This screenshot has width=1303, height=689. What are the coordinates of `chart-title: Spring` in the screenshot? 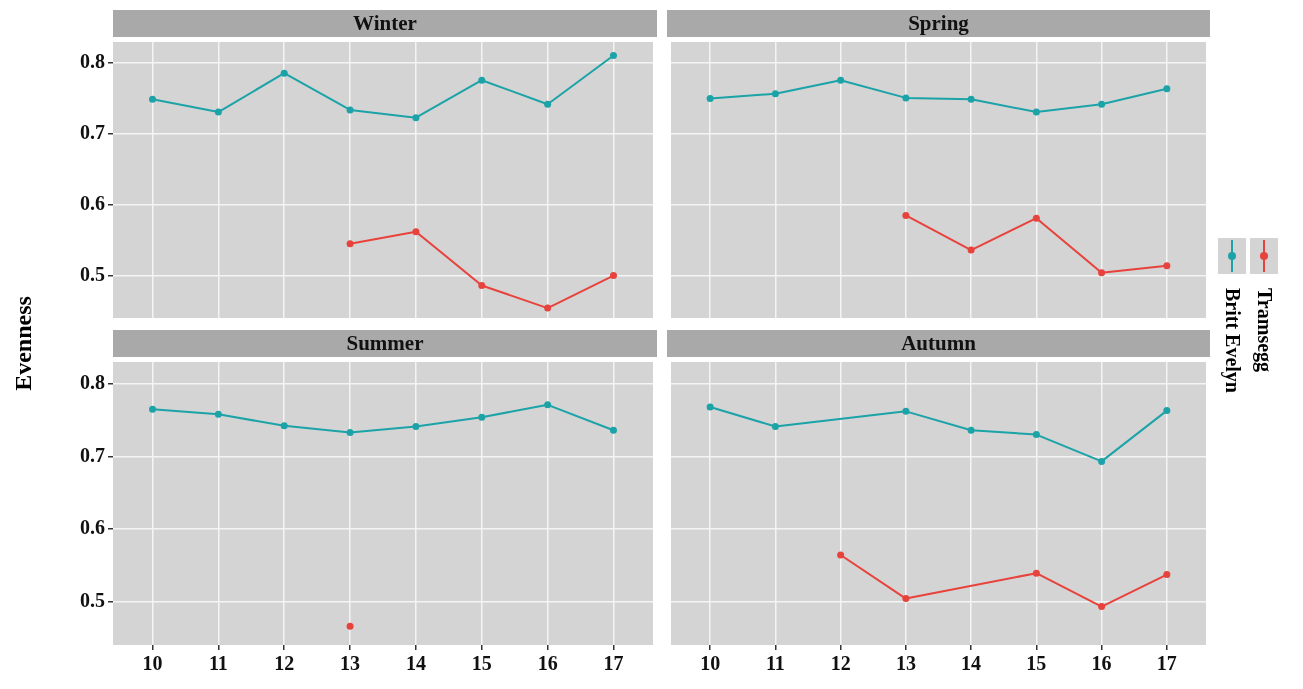 It's located at (938, 23).